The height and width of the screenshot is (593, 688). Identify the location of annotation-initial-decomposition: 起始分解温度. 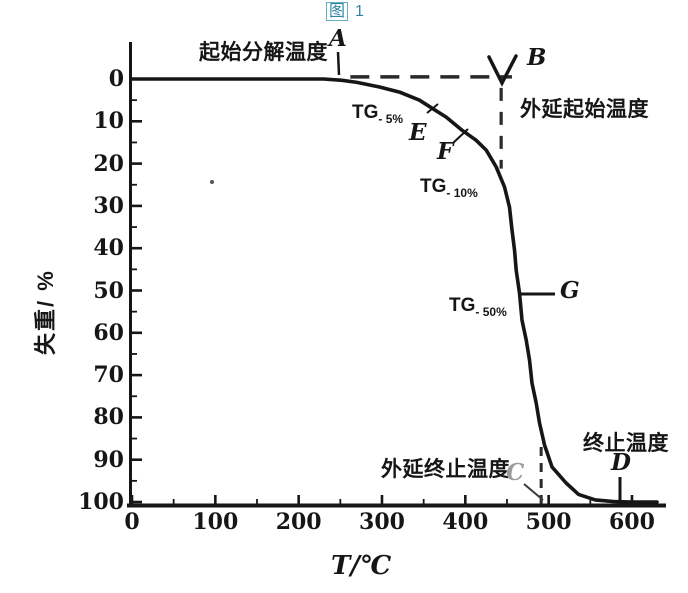
(263, 52).